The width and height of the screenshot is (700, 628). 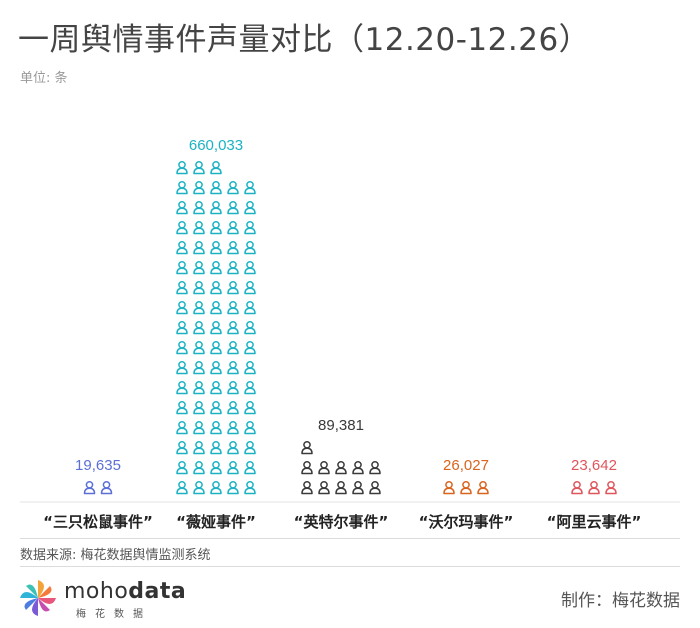 I want to click on value-label-4: 26,027, so click(x=466, y=465).